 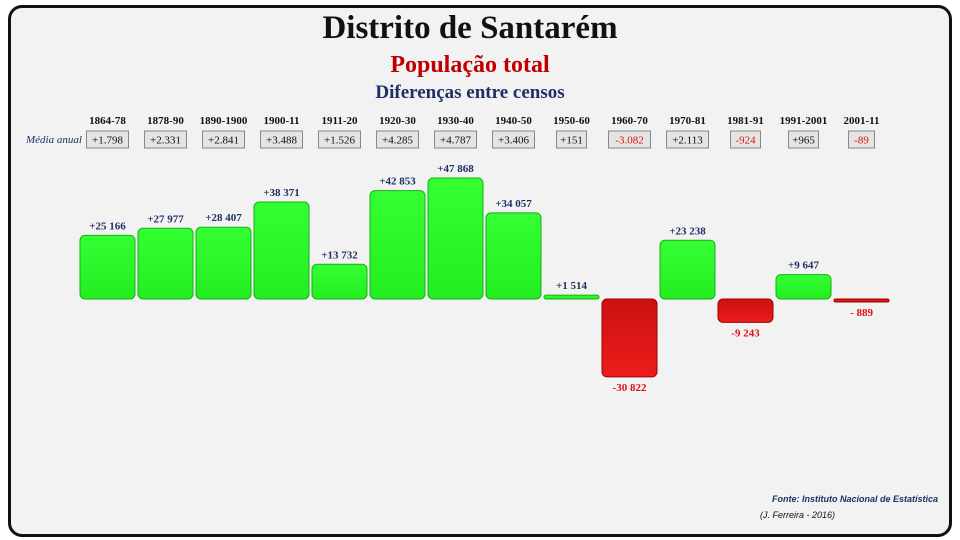 What do you see at coordinates (861, 121) in the screenshot?
I see `period-label: 2001-11` at bounding box center [861, 121].